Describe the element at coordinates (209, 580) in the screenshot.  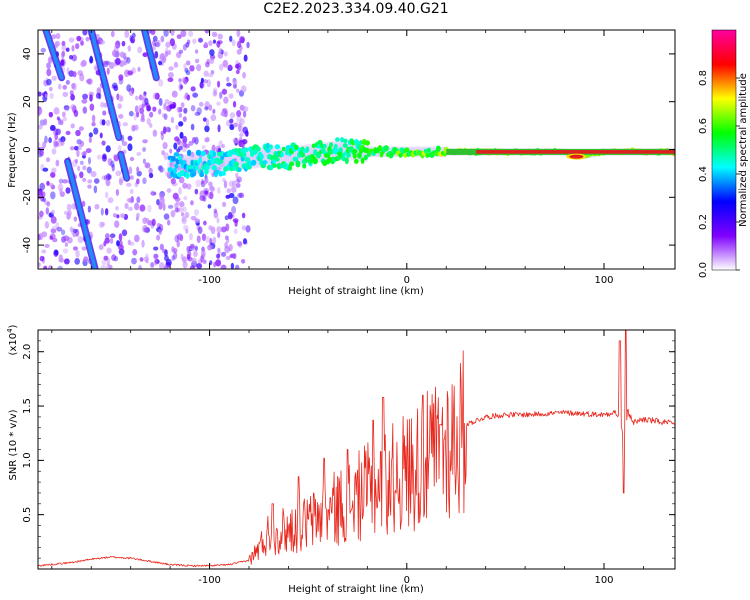
I see `x-tick-label: -100` at that location.